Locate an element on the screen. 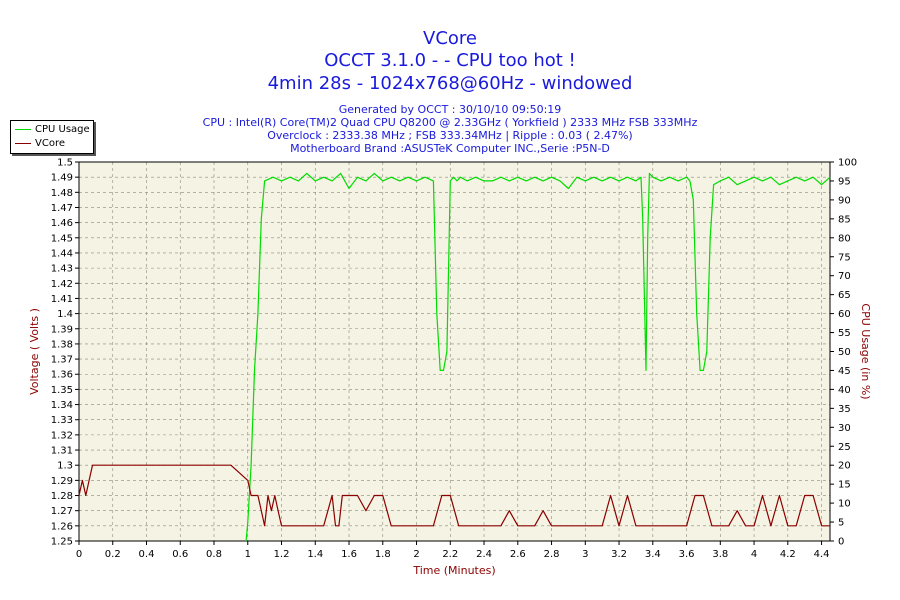 The height and width of the screenshot is (600, 900). y-tick-label: 1.3 is located at coordinates (65, 466).